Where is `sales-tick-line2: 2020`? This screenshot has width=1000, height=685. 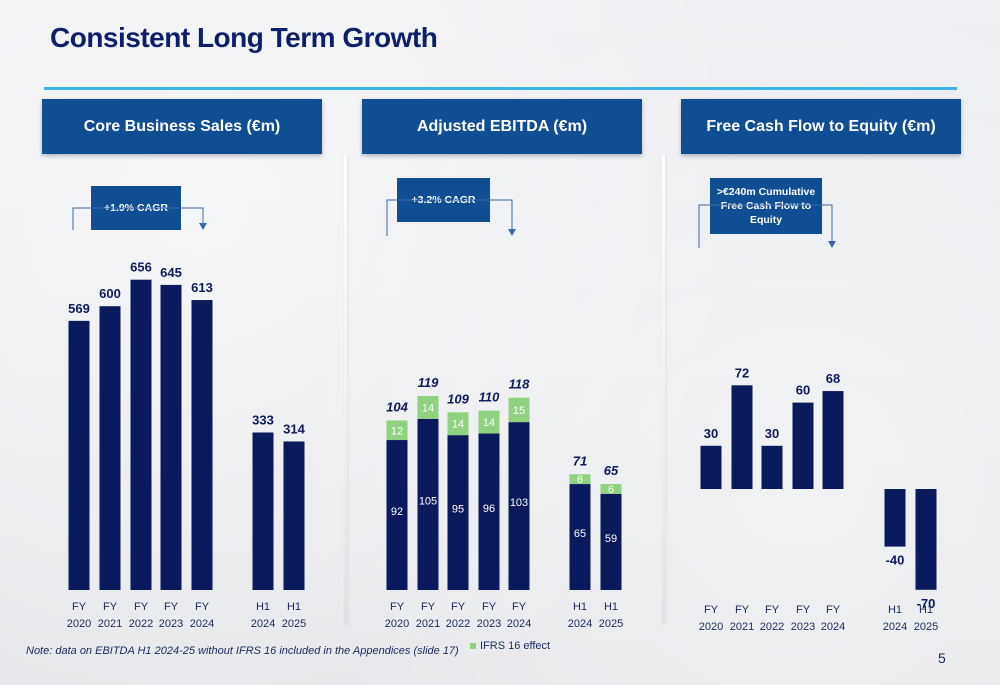
sales-tick-line2: 2020 is located at coordinates (79, 624).